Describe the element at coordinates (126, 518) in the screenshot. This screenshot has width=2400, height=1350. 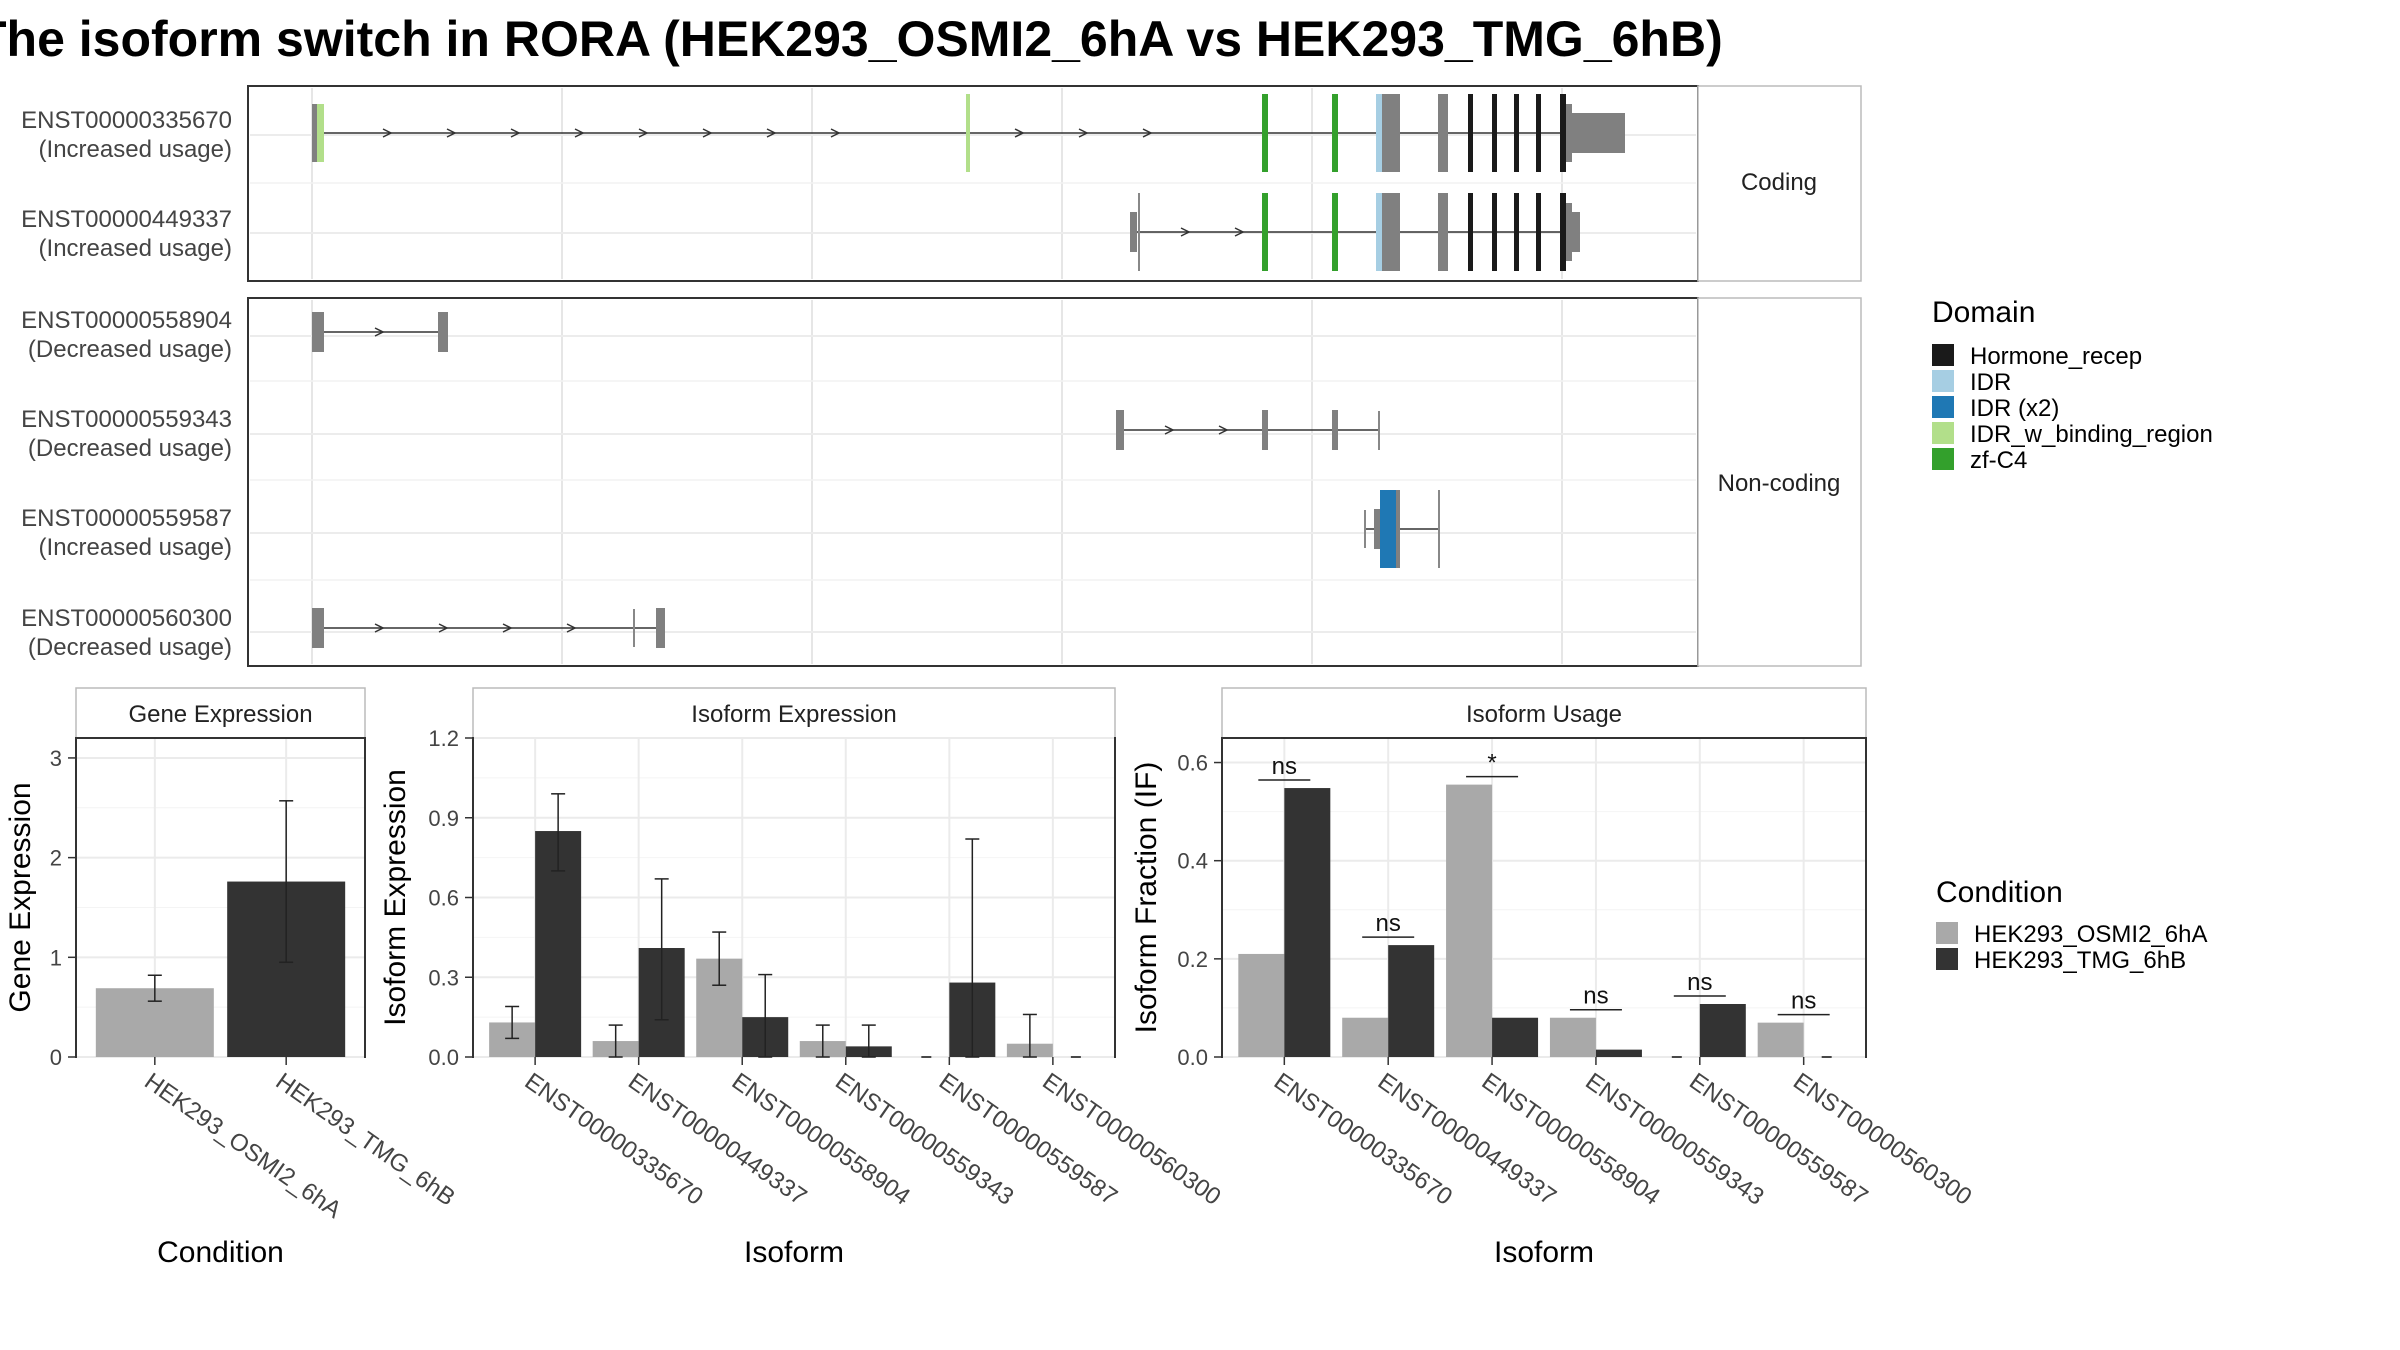
I see `row-id: ENST00000559587` at that location.